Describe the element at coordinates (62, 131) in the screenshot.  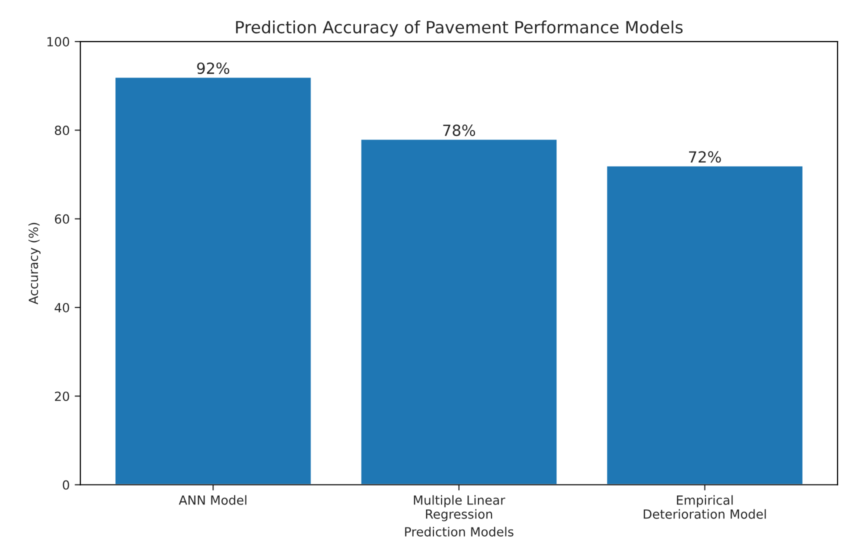
I see `y-tick-label: 80` at that location.